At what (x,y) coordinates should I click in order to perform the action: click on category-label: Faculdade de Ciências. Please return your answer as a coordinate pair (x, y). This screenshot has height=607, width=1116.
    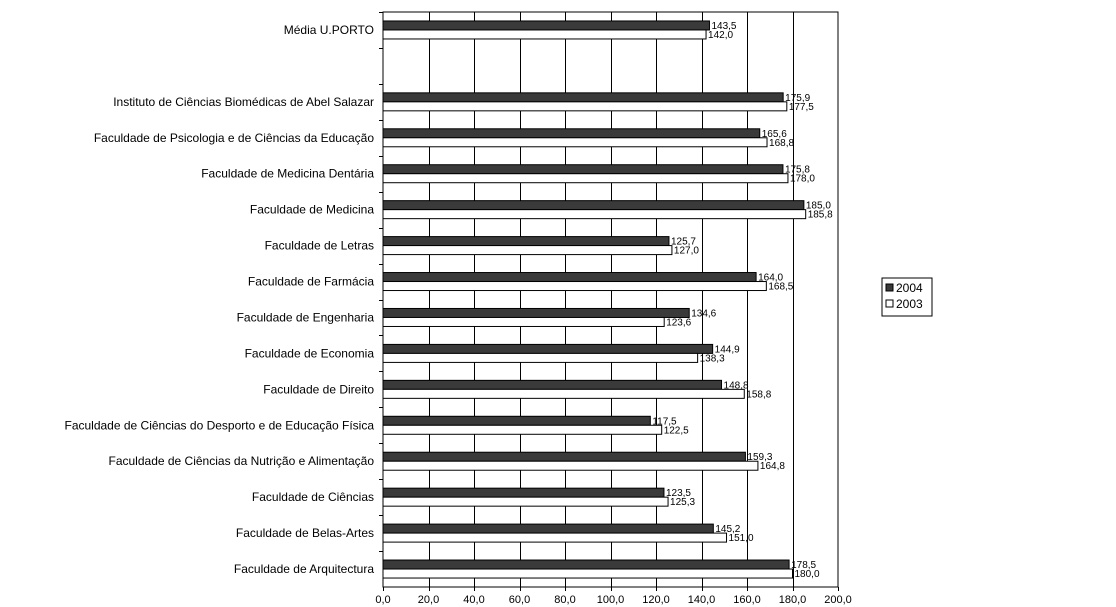
    Looking at the image, I should click on (313, 497).